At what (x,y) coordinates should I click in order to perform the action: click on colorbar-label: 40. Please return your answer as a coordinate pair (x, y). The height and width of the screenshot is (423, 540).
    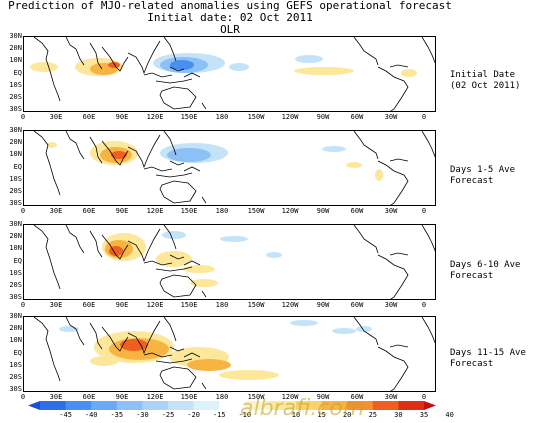
    Looking at the image, I should click on (449, 415).